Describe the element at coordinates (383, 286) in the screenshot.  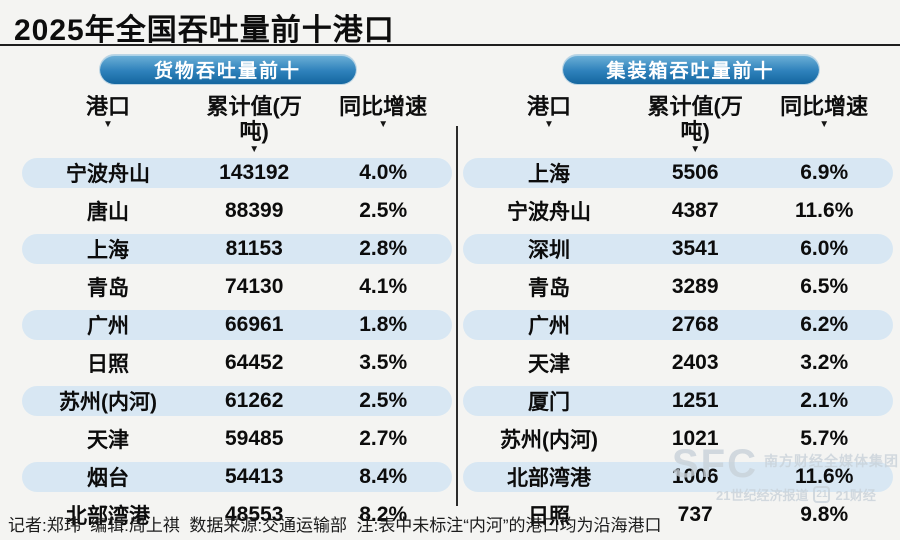
I see `growth-cell: 4.1%` at that location.